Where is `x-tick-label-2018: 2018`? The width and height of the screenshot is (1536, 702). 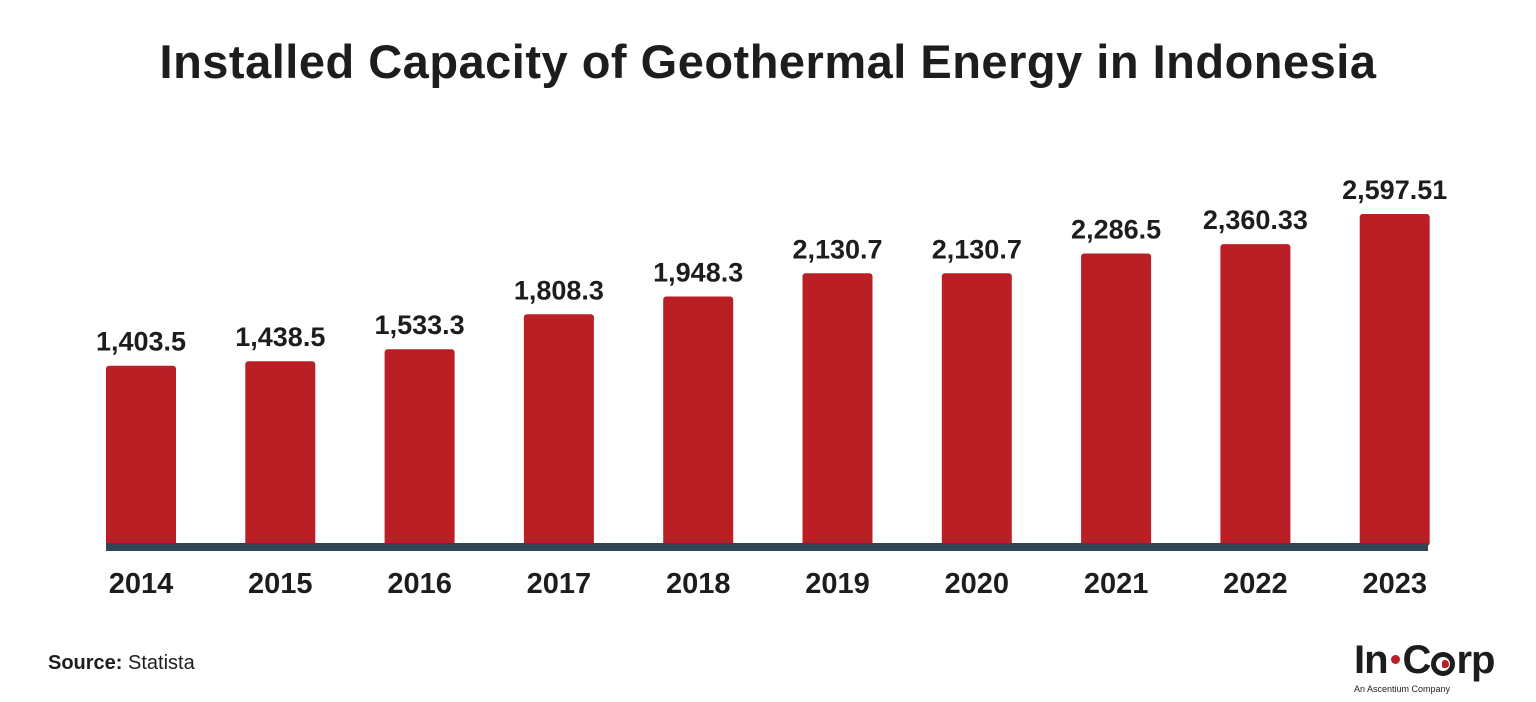 x-tick-label-2018: 2018 is located at coordinates (698, 584).